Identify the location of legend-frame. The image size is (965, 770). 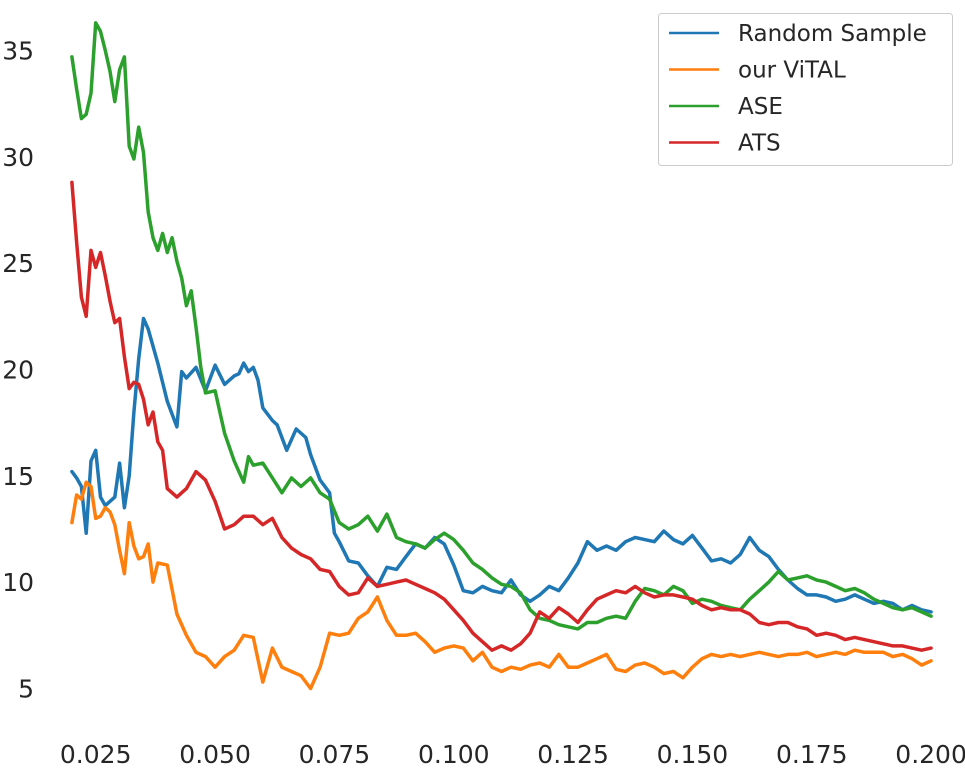
(805, 89).